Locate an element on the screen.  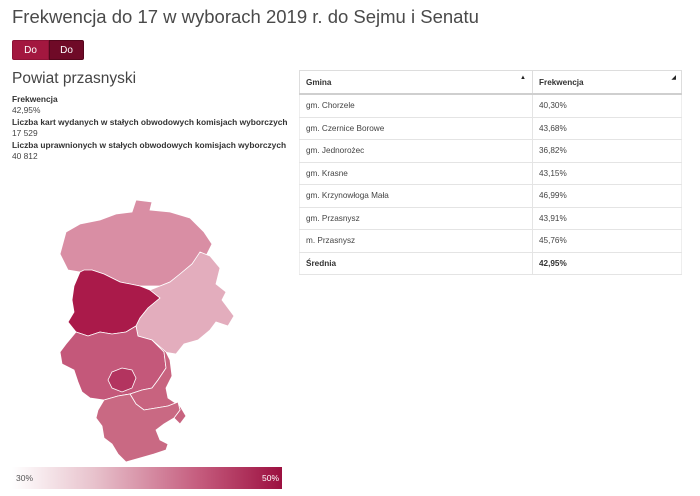
cell-frekwencja: 36,82% is located at coordinates (607, 151).